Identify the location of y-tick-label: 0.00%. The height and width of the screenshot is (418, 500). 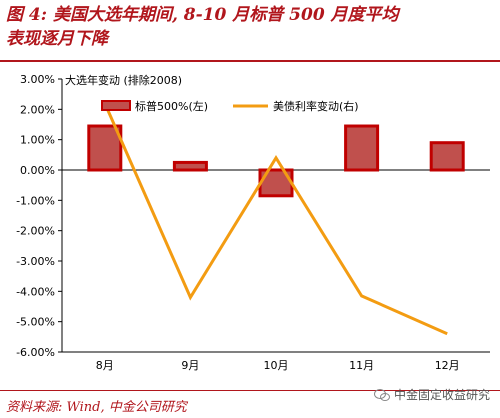
(37, 170).